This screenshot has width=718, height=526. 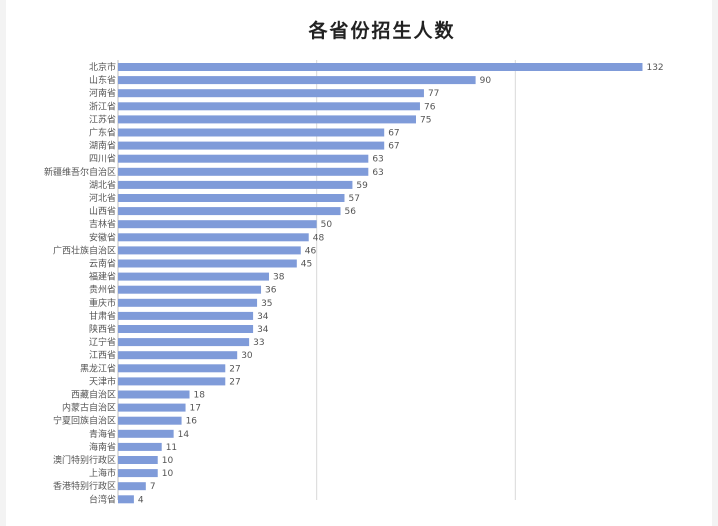 I want to click on data-label: 45, so click(x=306, y=265).